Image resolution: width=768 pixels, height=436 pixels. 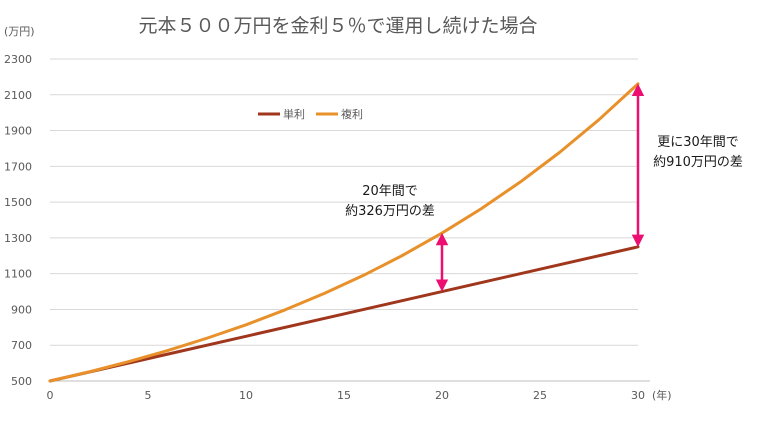 I want to click on annotation-label: 更に30年間で, so click(x=698, y=142).